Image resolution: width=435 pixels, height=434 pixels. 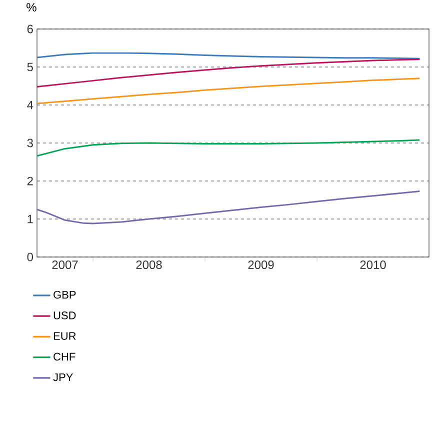 I want to click on y-tick-label: 5, so click(x=30, y=67).